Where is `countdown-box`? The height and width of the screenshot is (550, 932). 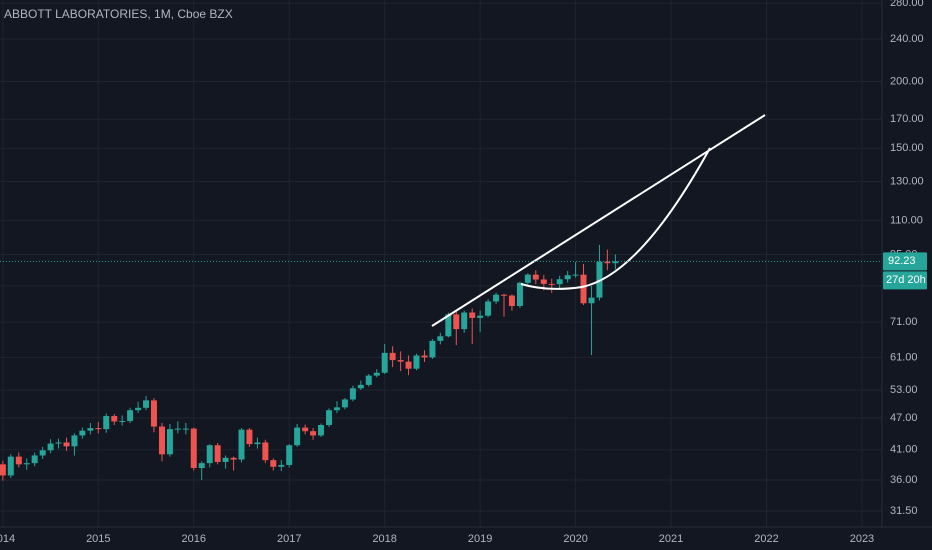 countdown-box is located at coordinates (905, 280).